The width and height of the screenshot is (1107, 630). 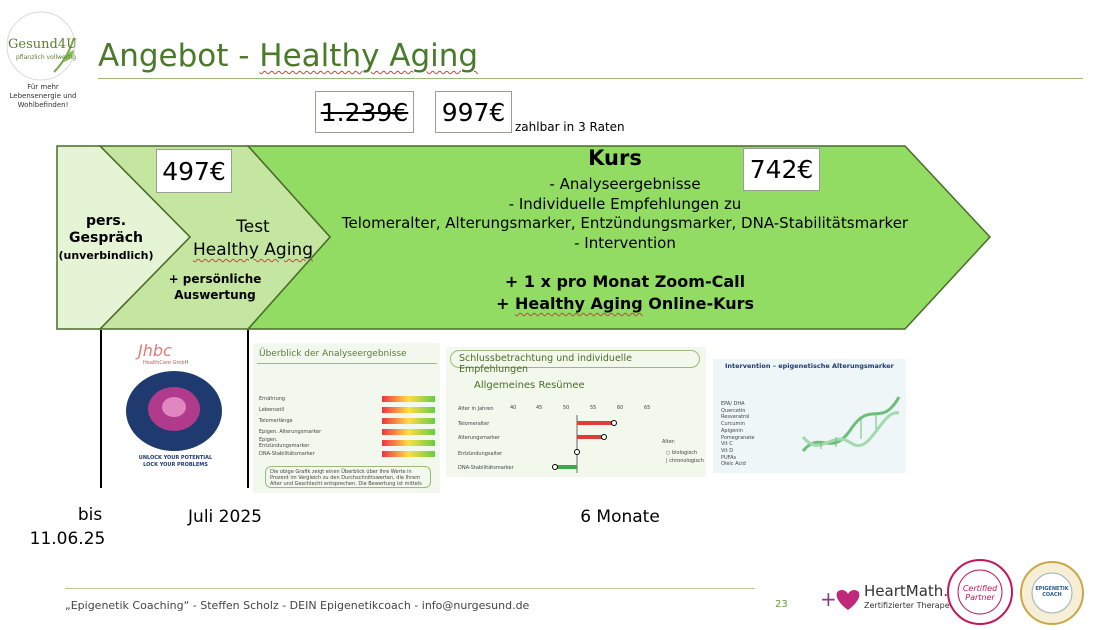 I want to click on page-number: 23, so click(x=781, y=604).